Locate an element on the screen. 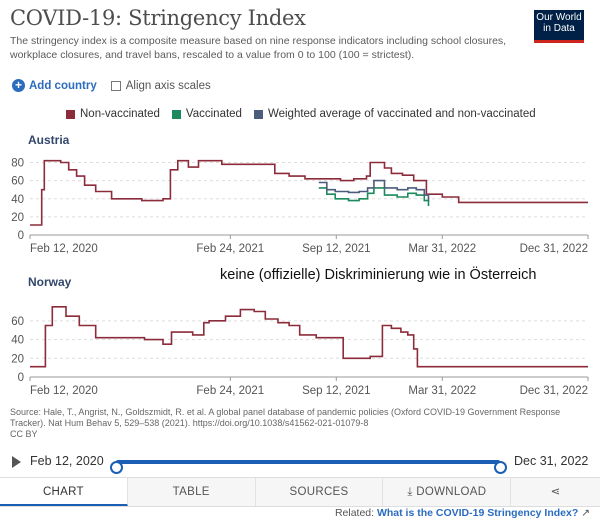 The image size is (600, 520). y-tick-austria-40: 40 is located at coordinates (17, 200).